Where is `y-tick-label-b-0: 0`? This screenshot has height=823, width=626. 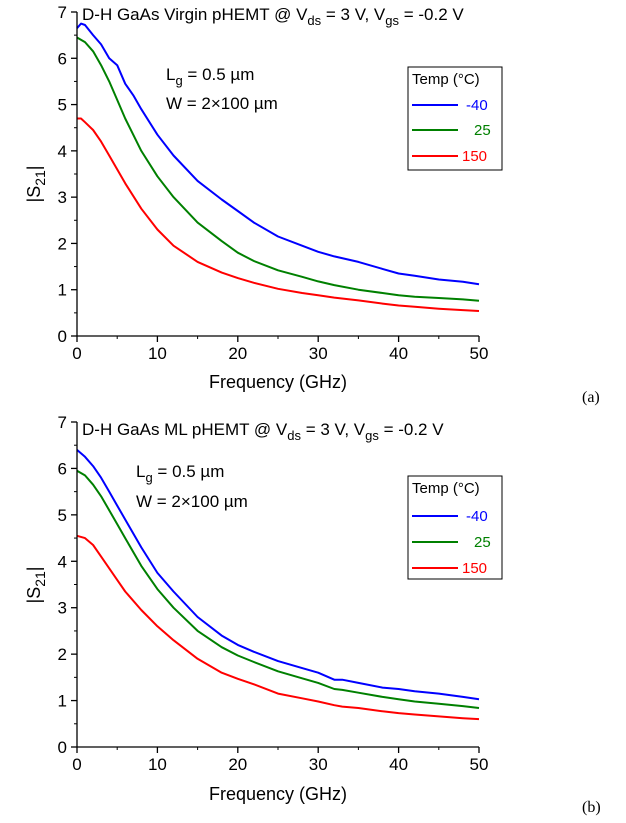 y-tick-label-b-0: 0 is located at coordinates (62, 747).